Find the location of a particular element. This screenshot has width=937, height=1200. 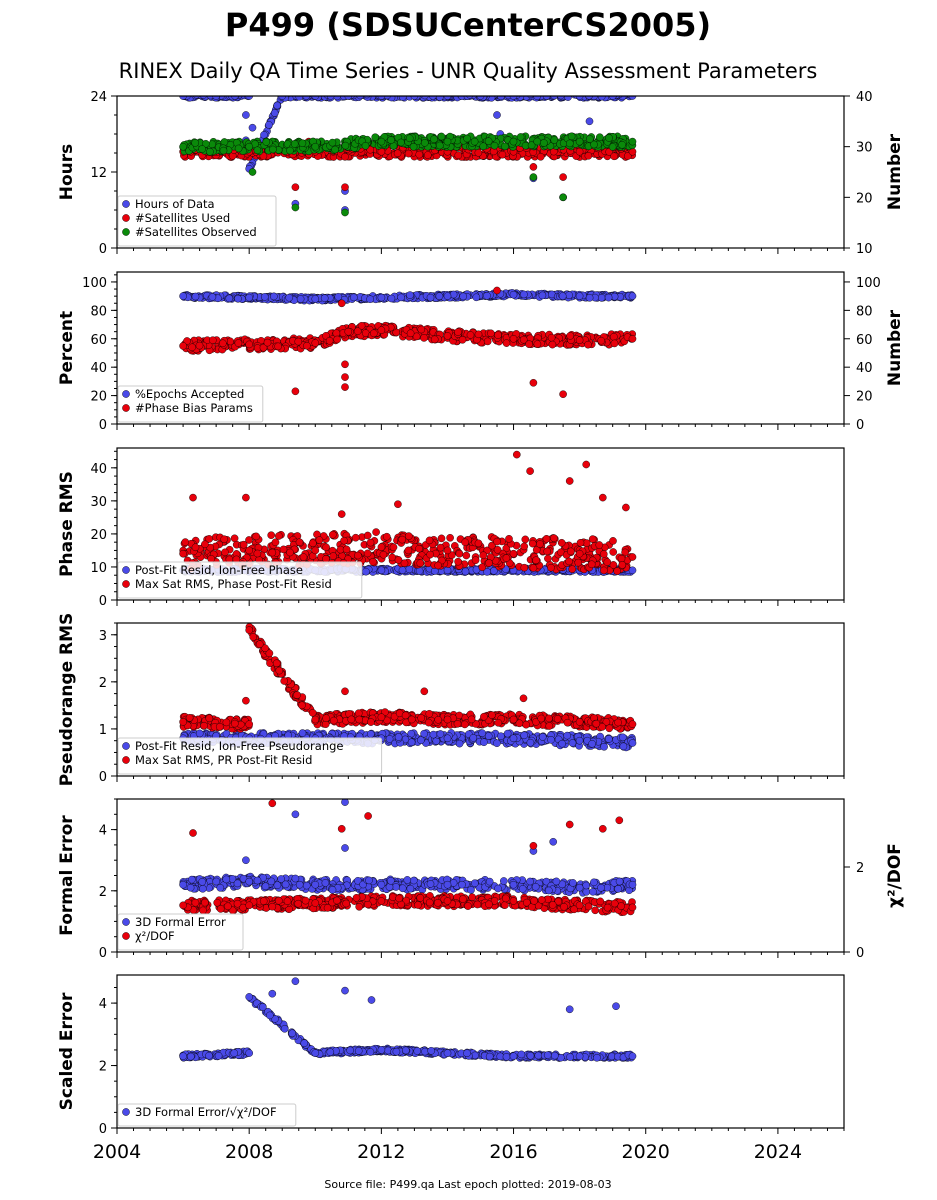

y-tick-label: 1 is located at coordinates (103, 730).